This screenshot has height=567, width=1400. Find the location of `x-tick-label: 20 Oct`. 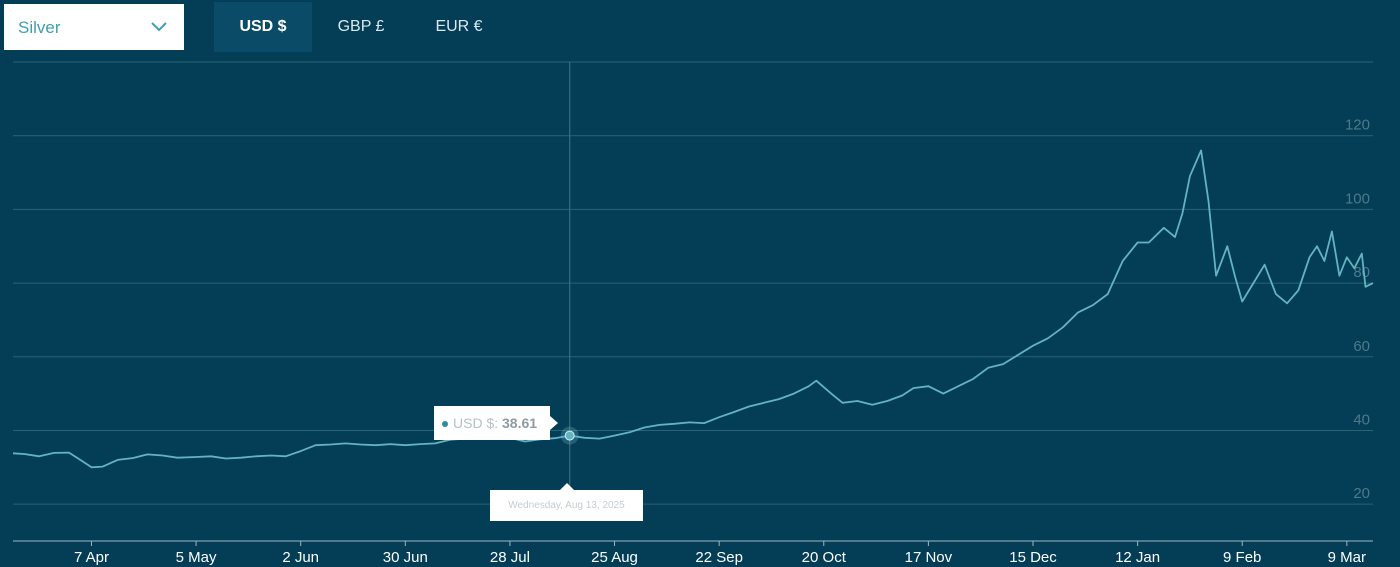

x-tick-label: 20 Oct is located at coordinates (824, 557).